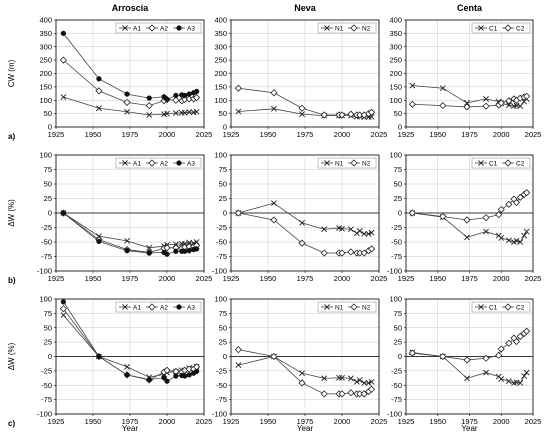  What do you see at coordinates (158, 28) in the screenshot?
I see `legend: A1 A2 A3` at bounding box center [158, 28].